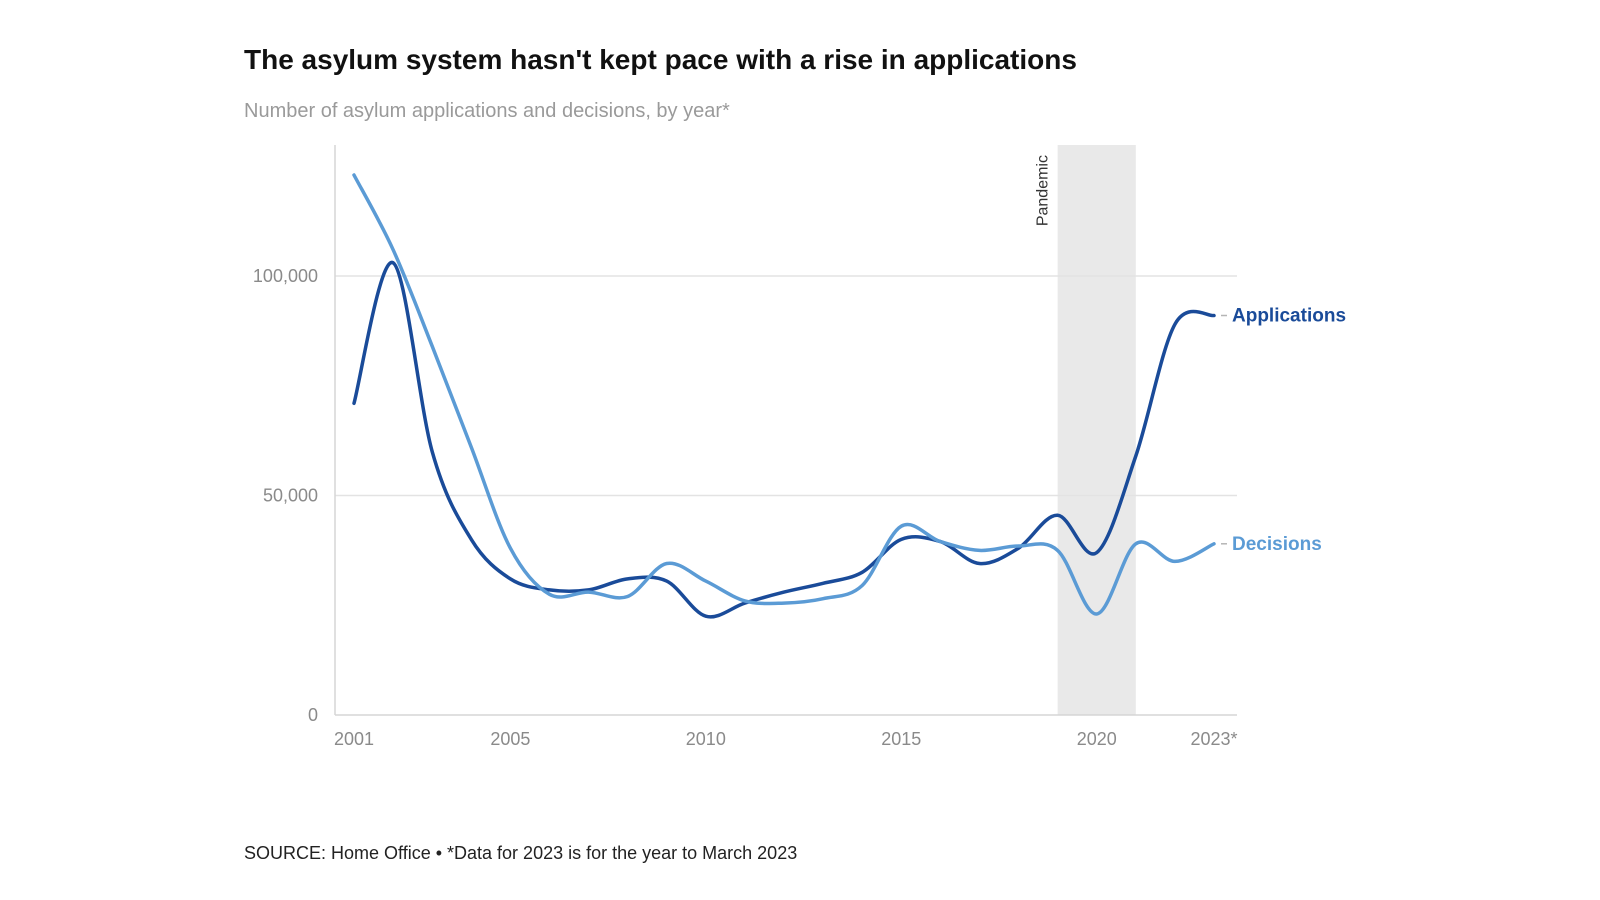 This screenshot has height=900, width=1600. What do you see at coordinates (1096, 430) in the screenshot?
I see `pandemic-band` at bounding box center [1096, 430].